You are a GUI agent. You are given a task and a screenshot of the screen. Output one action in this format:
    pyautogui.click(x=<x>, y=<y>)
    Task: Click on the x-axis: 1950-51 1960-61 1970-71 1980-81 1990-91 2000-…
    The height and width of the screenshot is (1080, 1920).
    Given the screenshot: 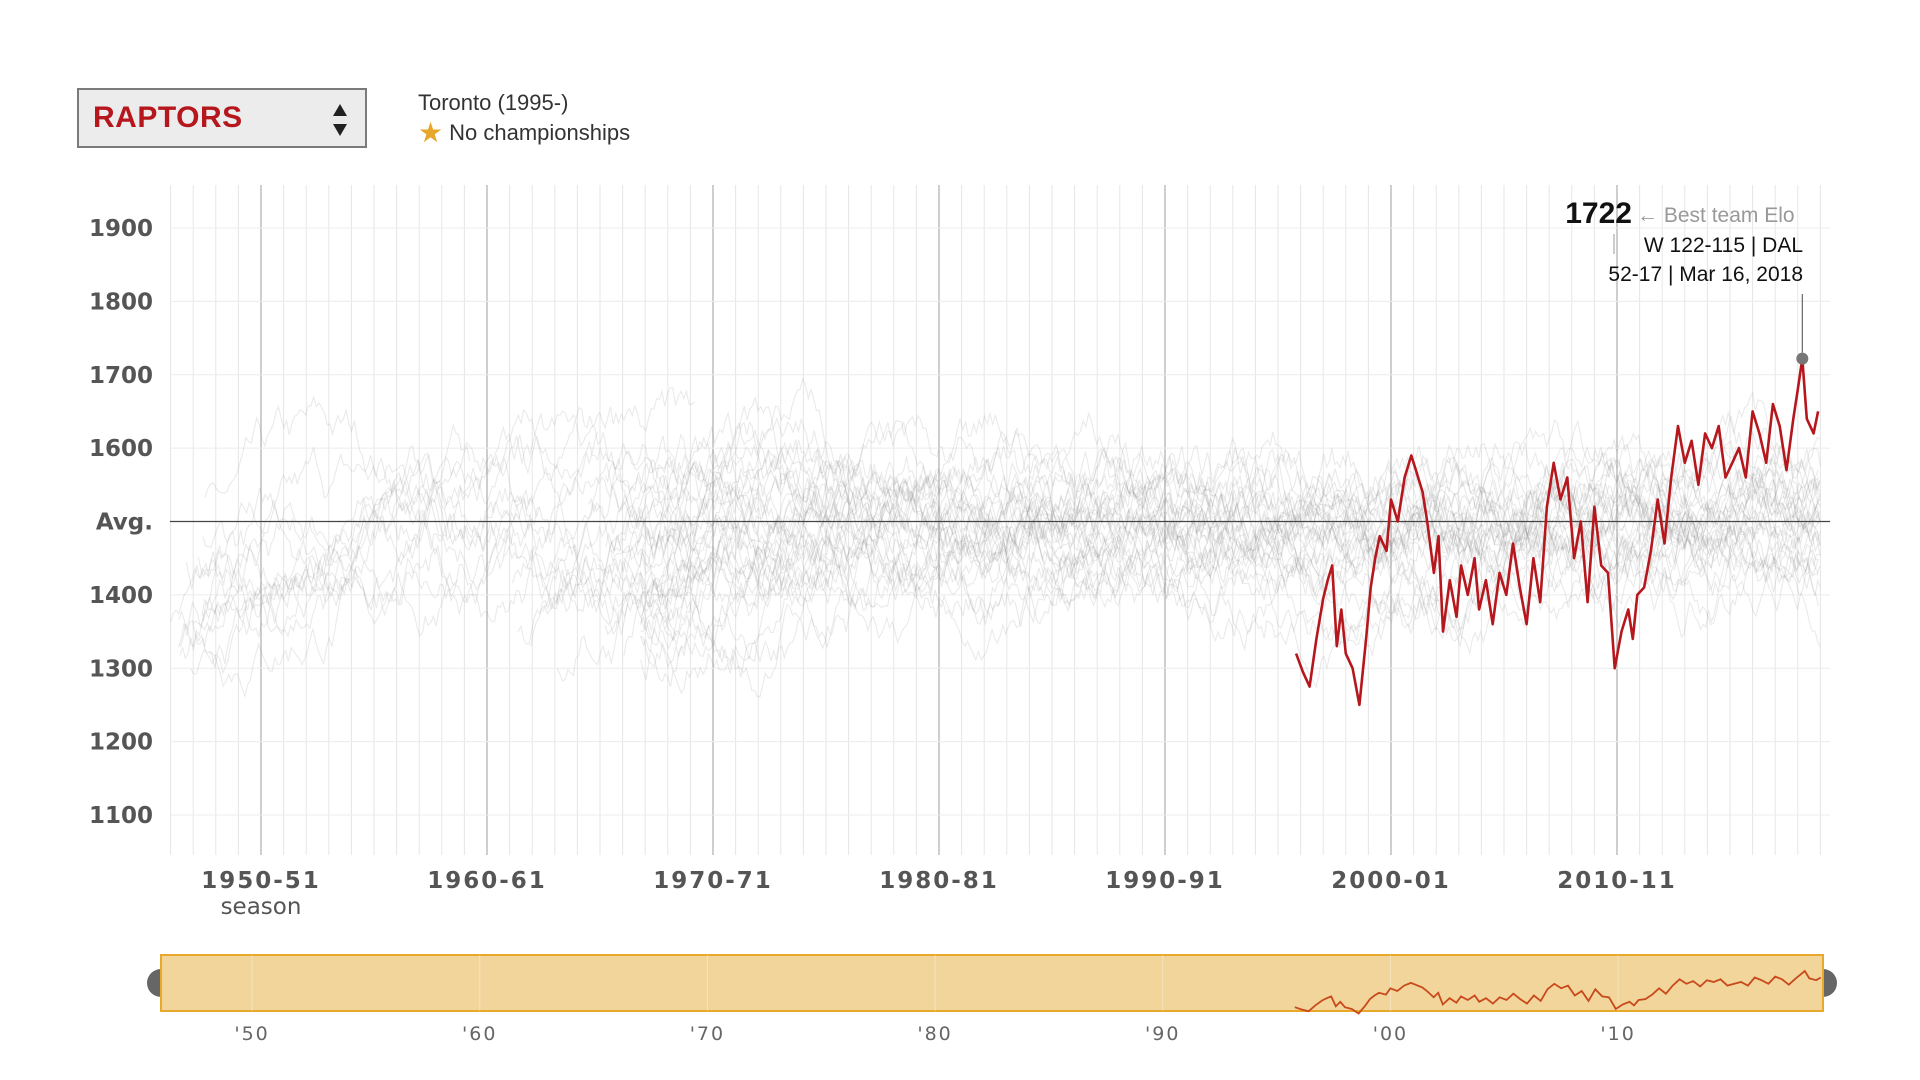 What is the action you would take?
    pyautogui.click(x=939, y=881)
    